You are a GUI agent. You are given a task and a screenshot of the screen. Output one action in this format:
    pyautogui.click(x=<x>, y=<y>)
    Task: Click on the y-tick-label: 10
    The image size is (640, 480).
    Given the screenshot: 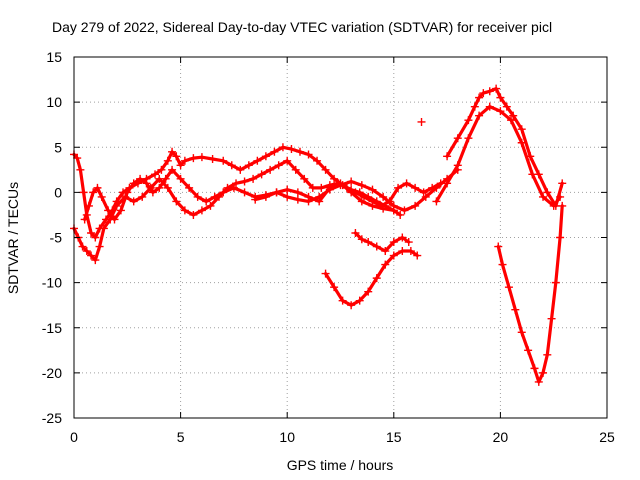 What is the action you would take?
    pyautogui.click(x=54, y=102)
    